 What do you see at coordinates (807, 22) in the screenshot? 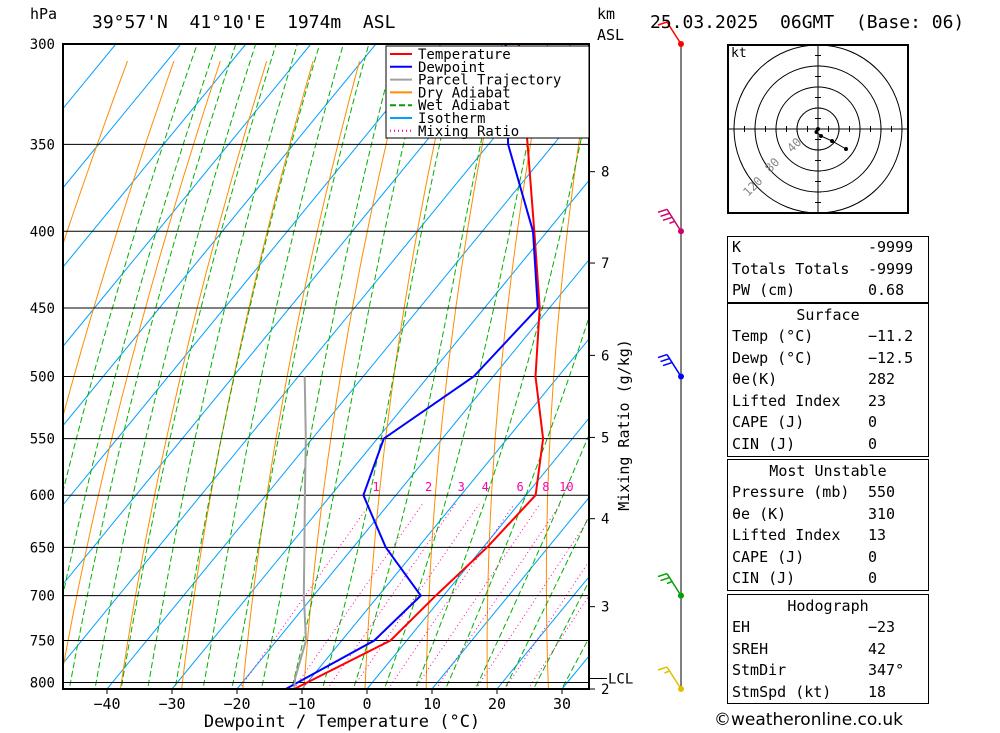
I see `datetime-title: 25.03.2025 06GMT (Base: 06)` at bounding box center [807, 22].